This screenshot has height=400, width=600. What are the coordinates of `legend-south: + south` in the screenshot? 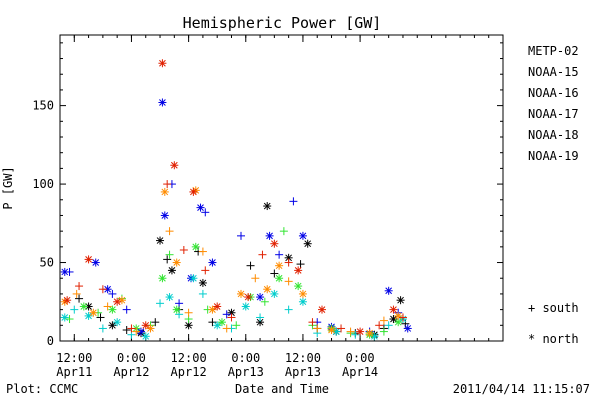 It's located at (553, 308).